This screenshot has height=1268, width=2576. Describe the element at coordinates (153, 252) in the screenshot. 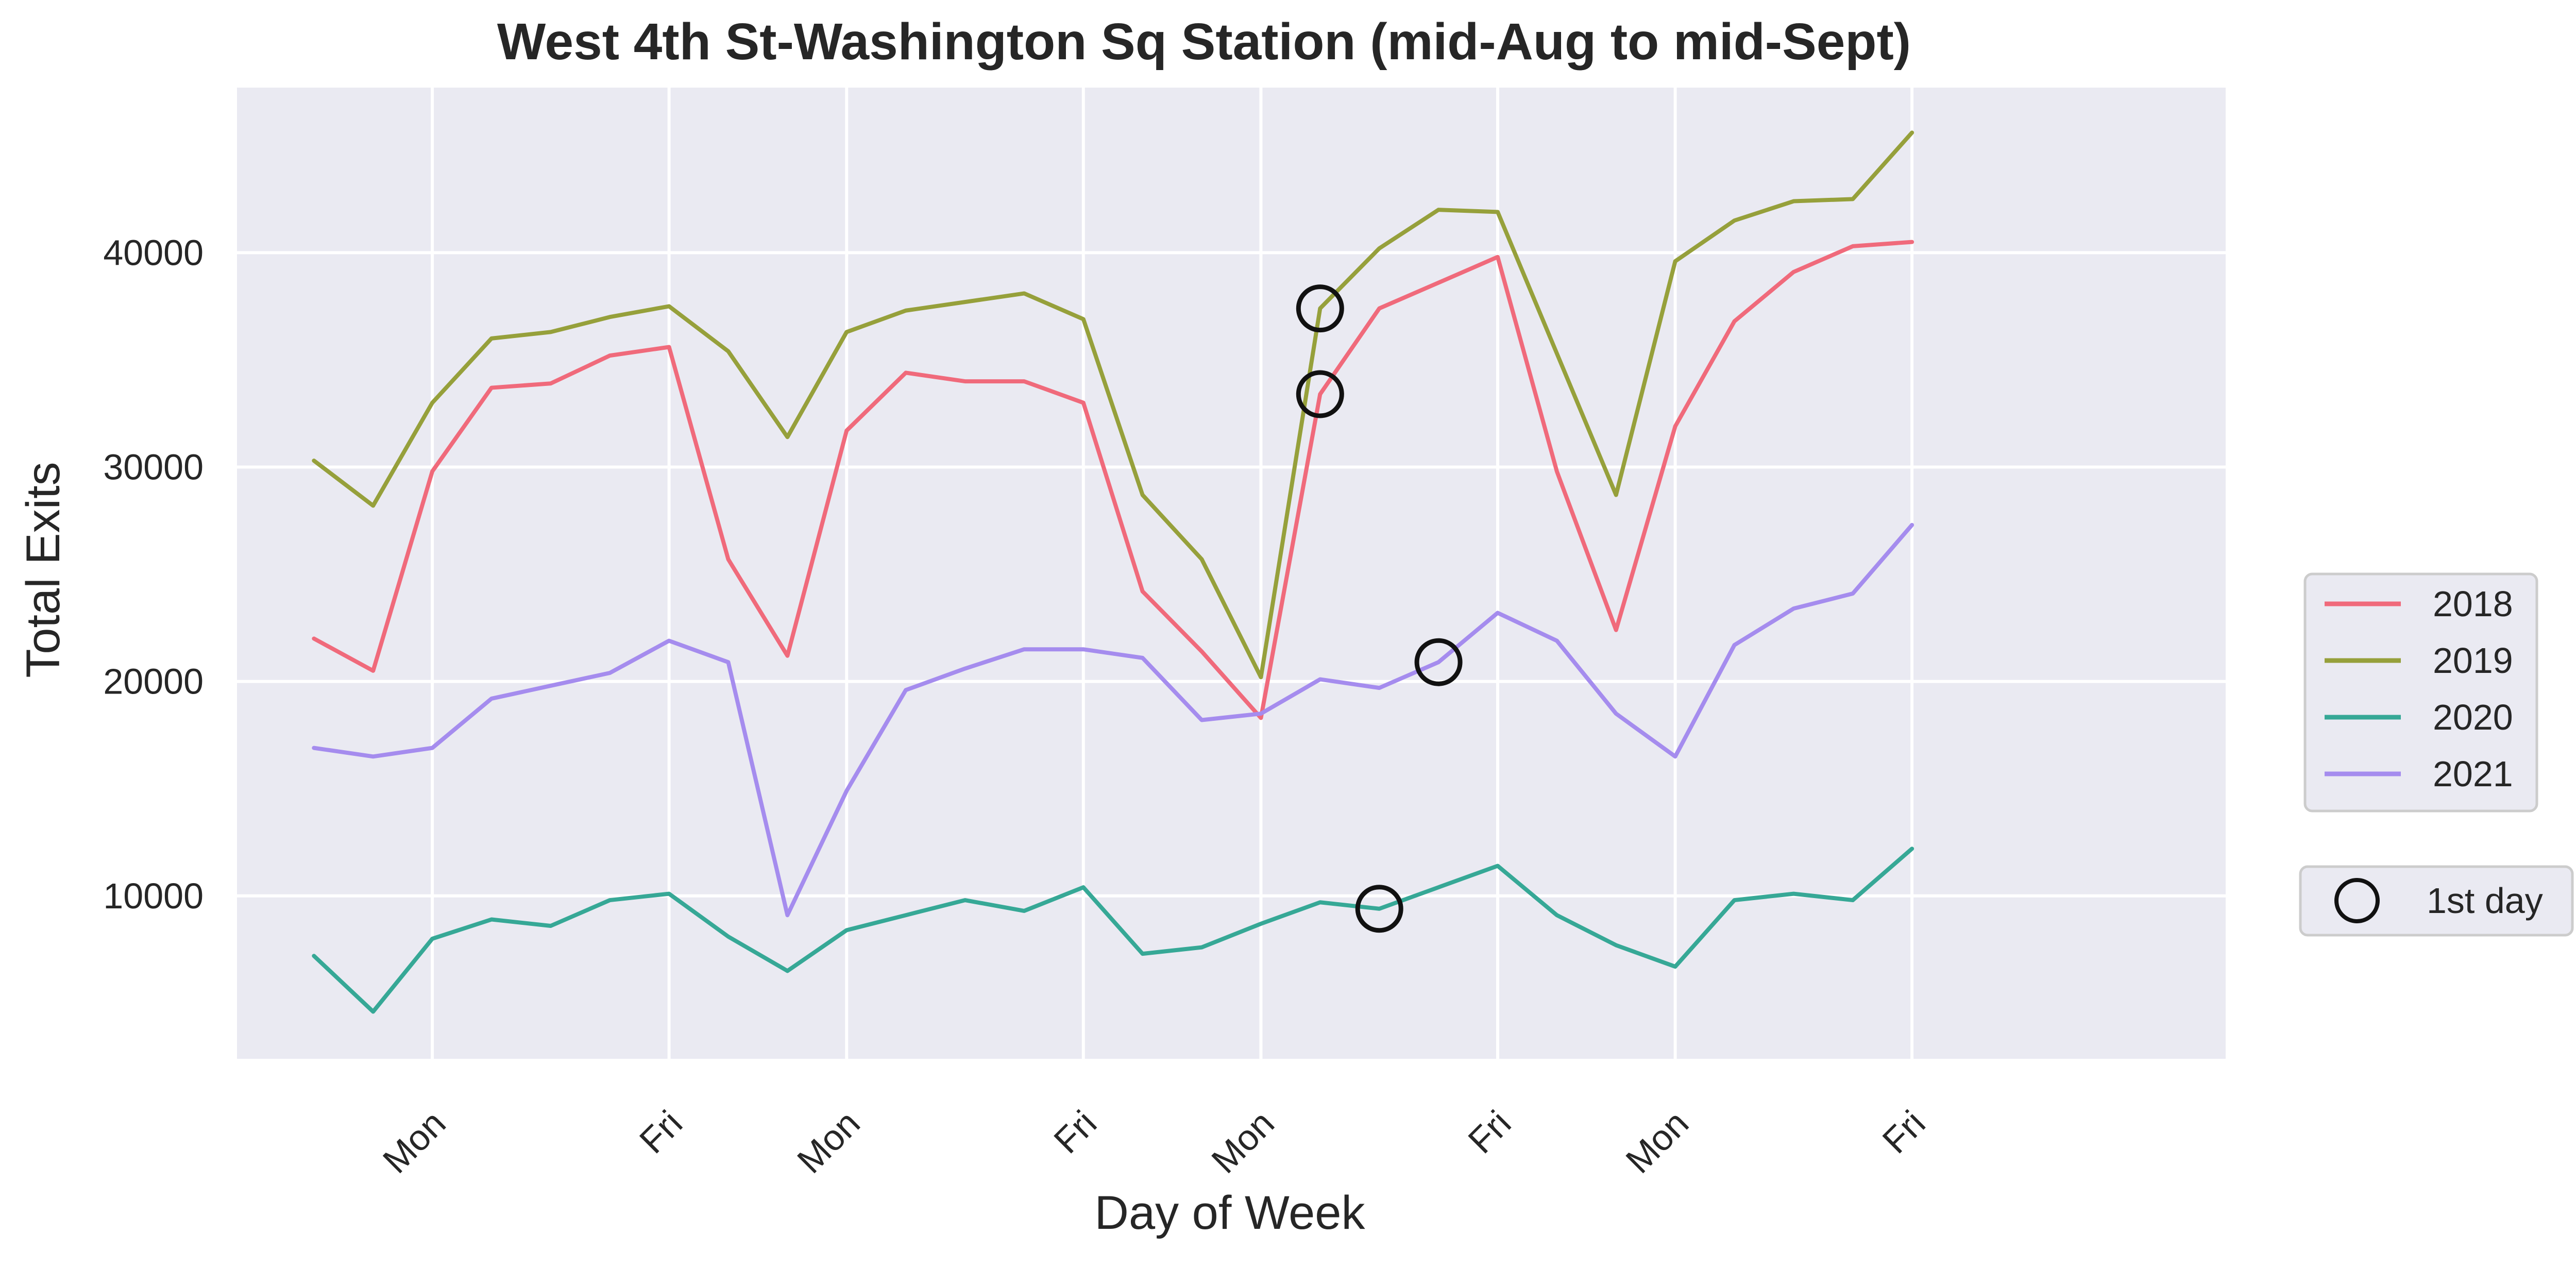

I see `y-tick-label: 40000` at that location.